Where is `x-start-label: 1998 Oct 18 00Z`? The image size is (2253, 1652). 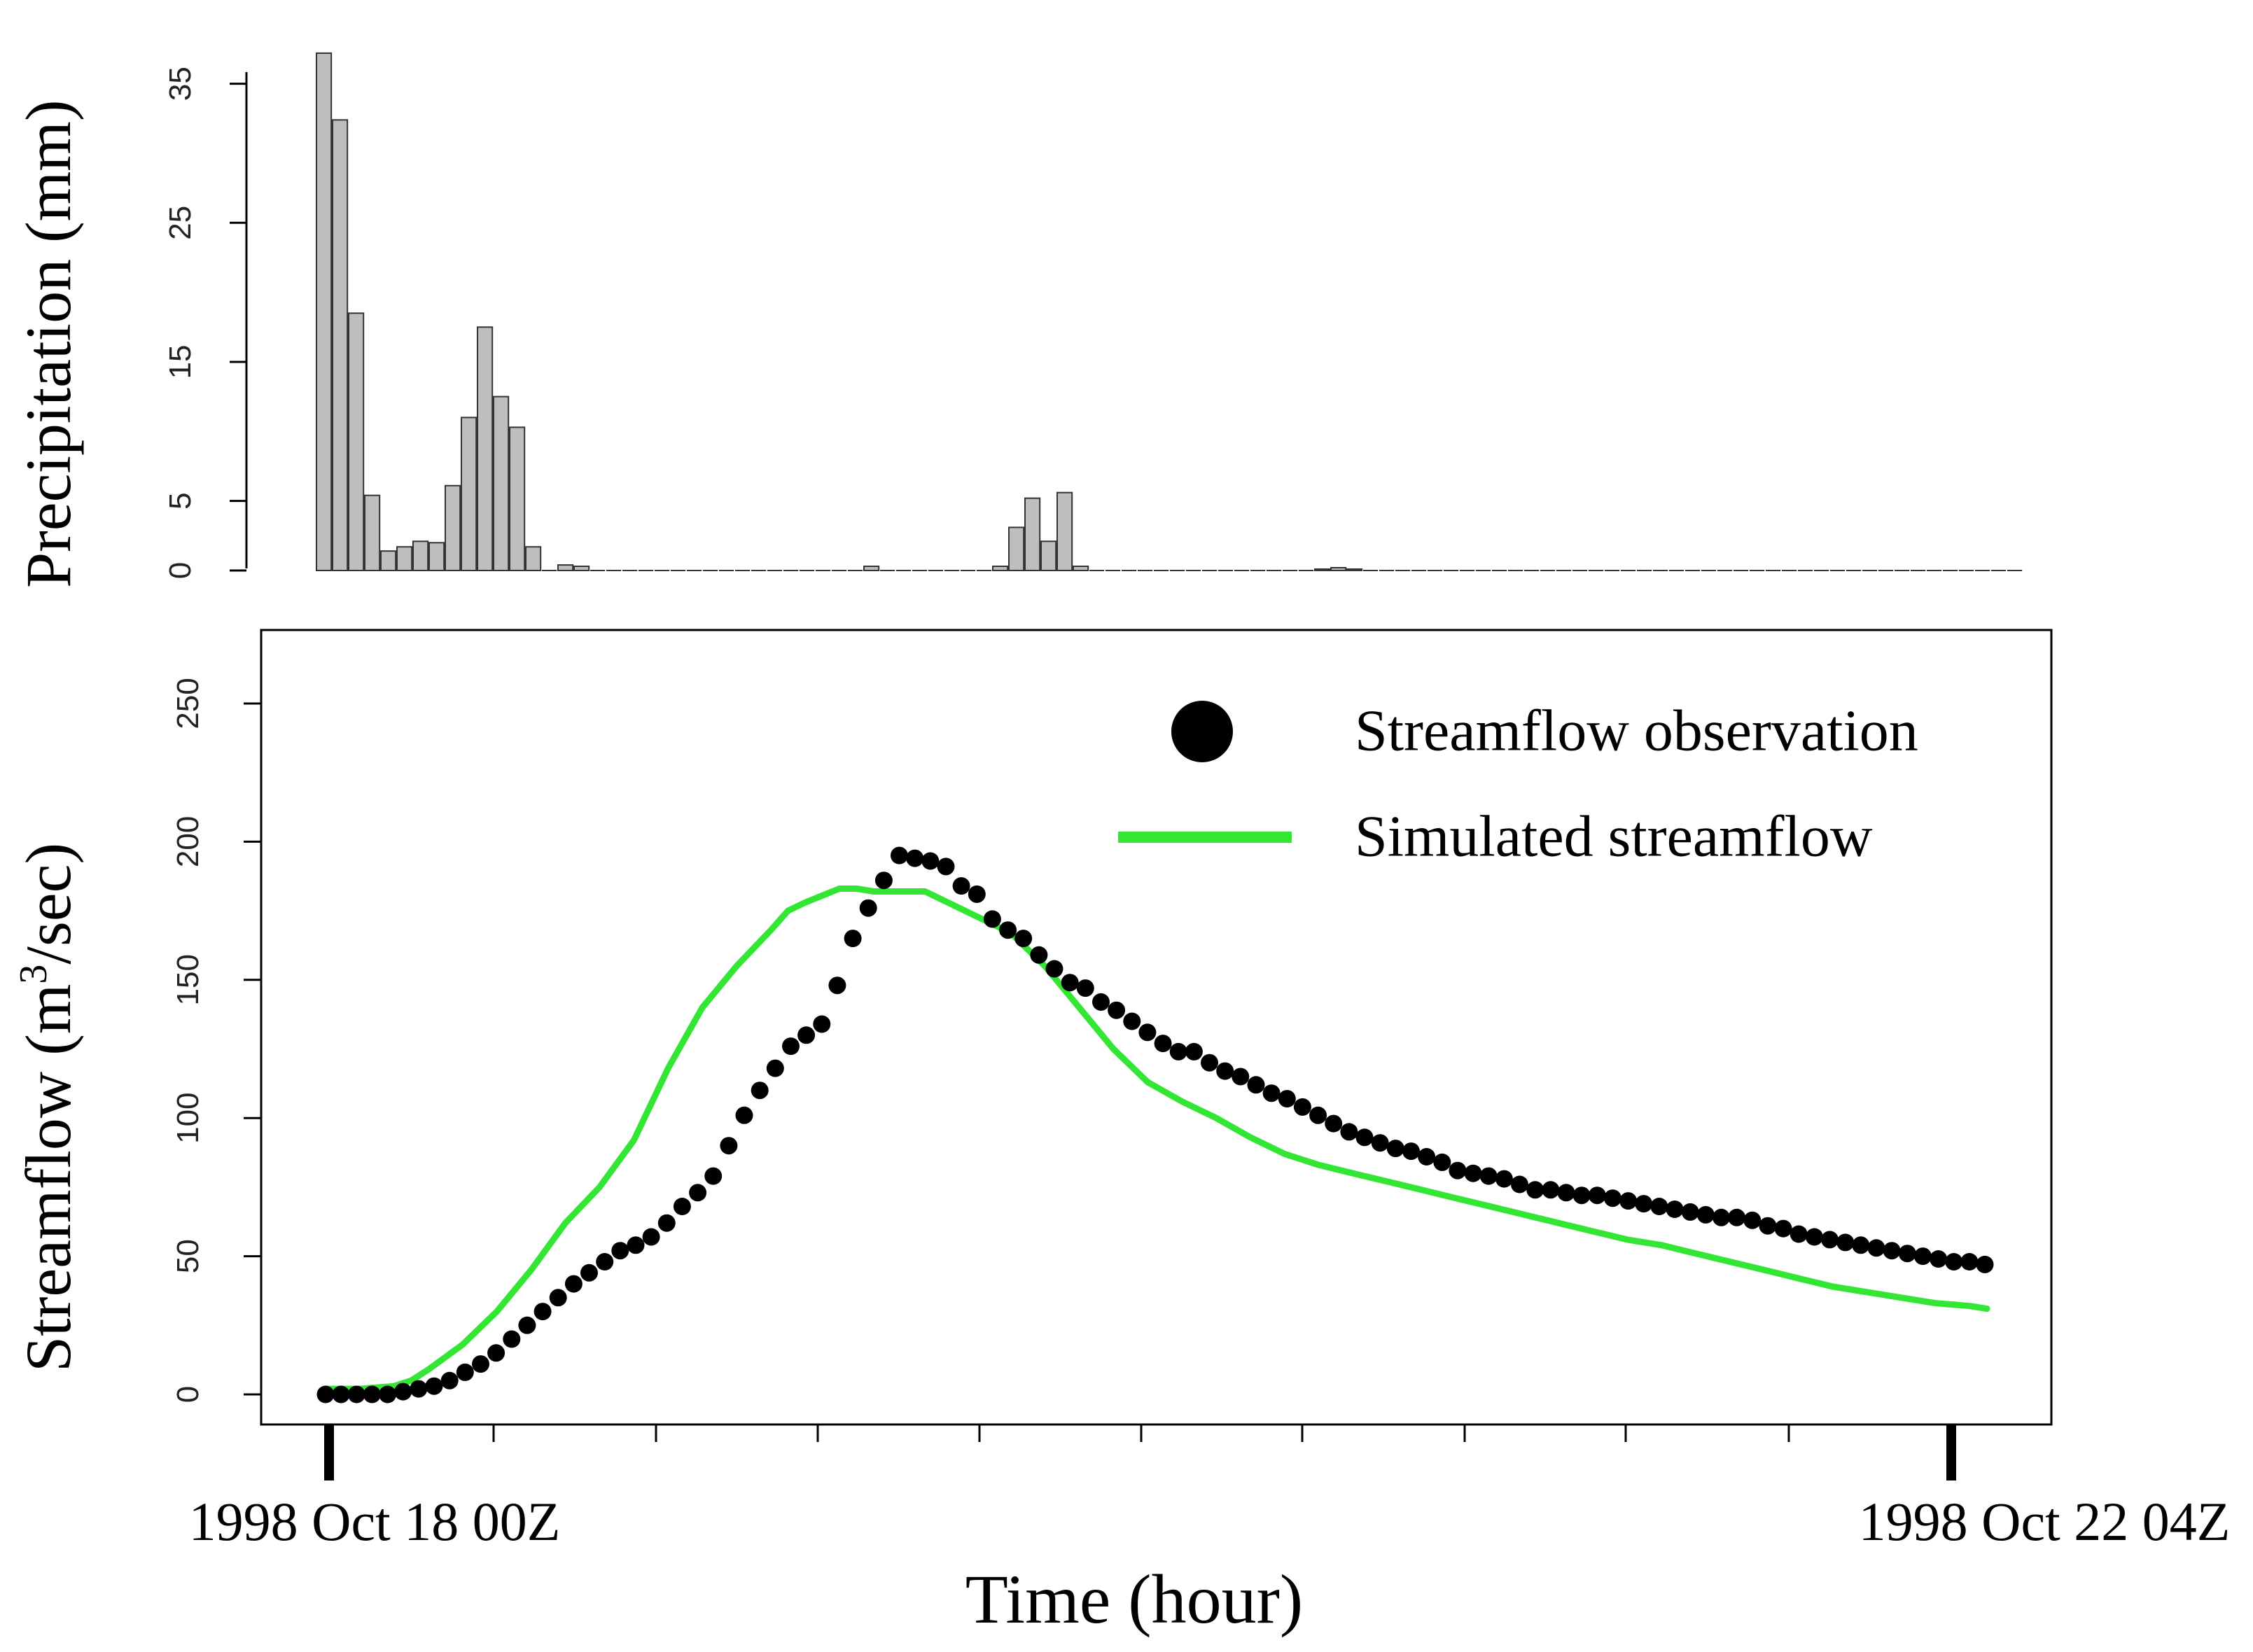
x-start-label: 1998 Oct 18 00Z is located at coordinates (375, 1521).